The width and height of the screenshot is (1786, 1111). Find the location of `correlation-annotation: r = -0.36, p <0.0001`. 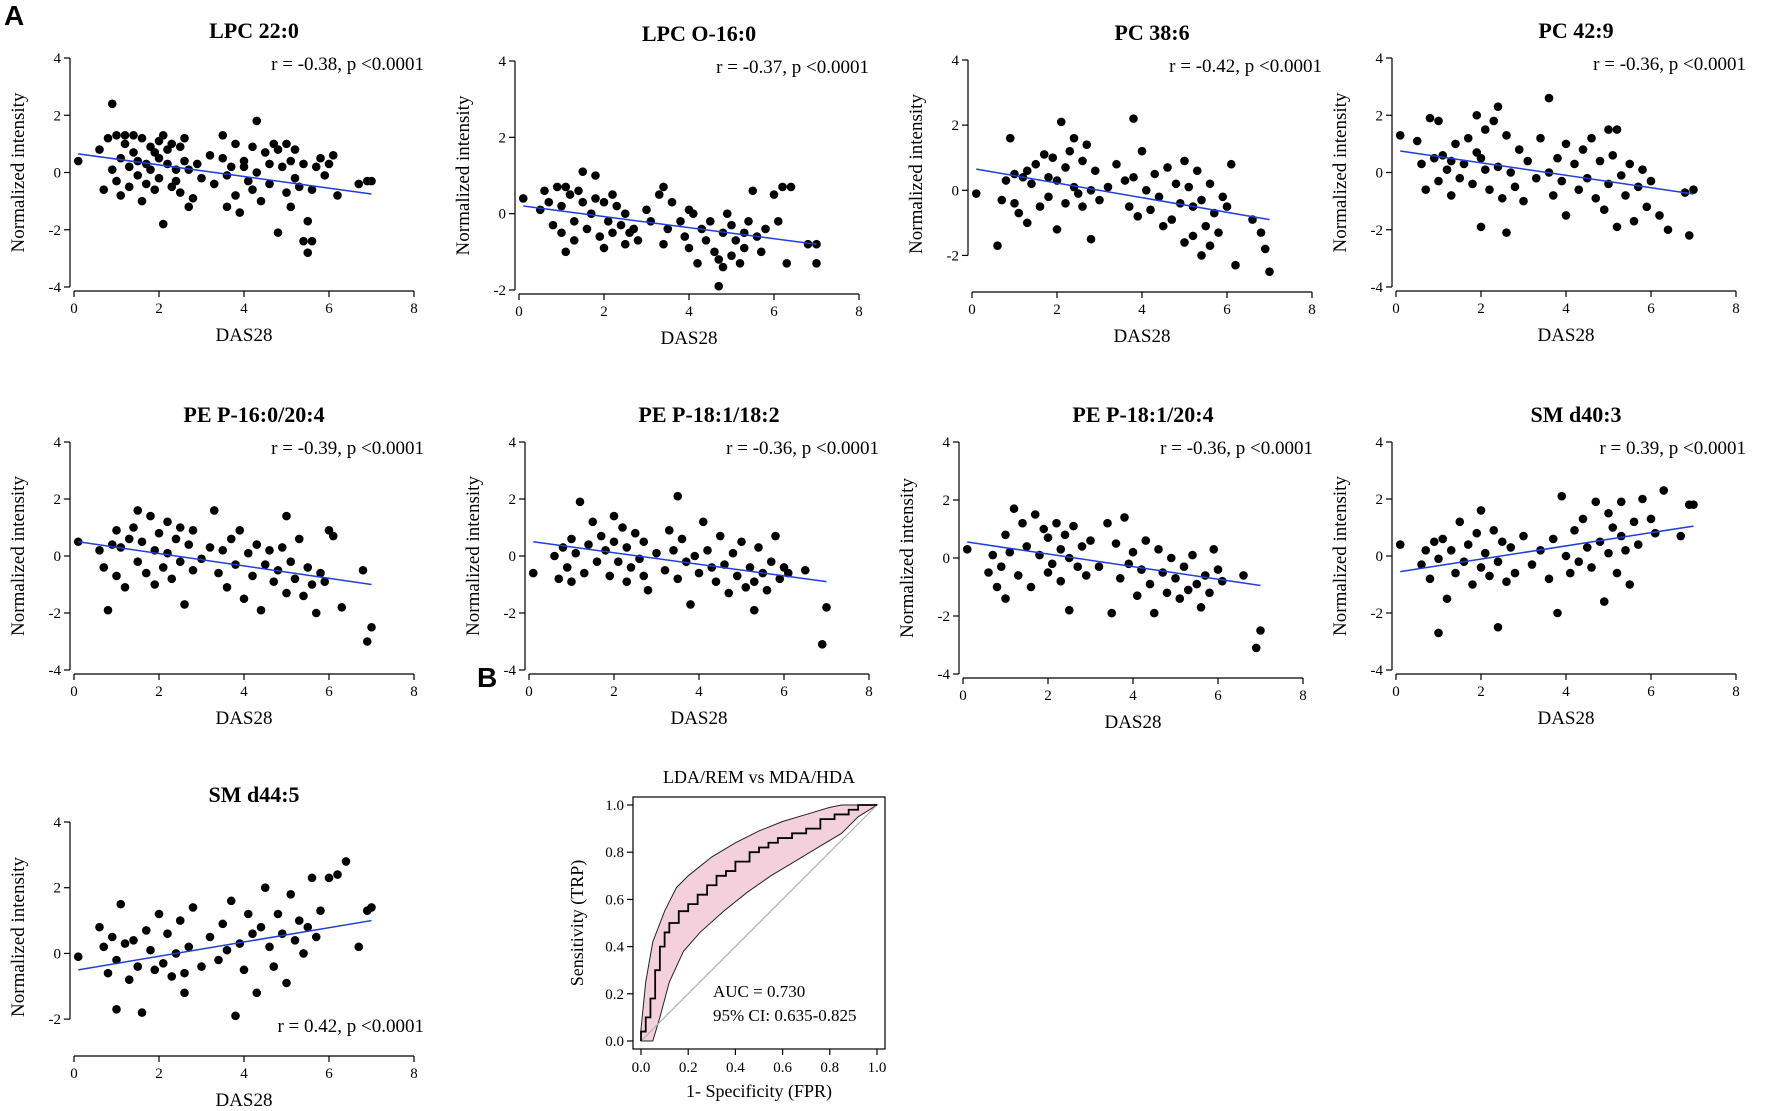

correlation-annotation: r = -0.36, p <0.0001 is located at coordinates (1669, 64).